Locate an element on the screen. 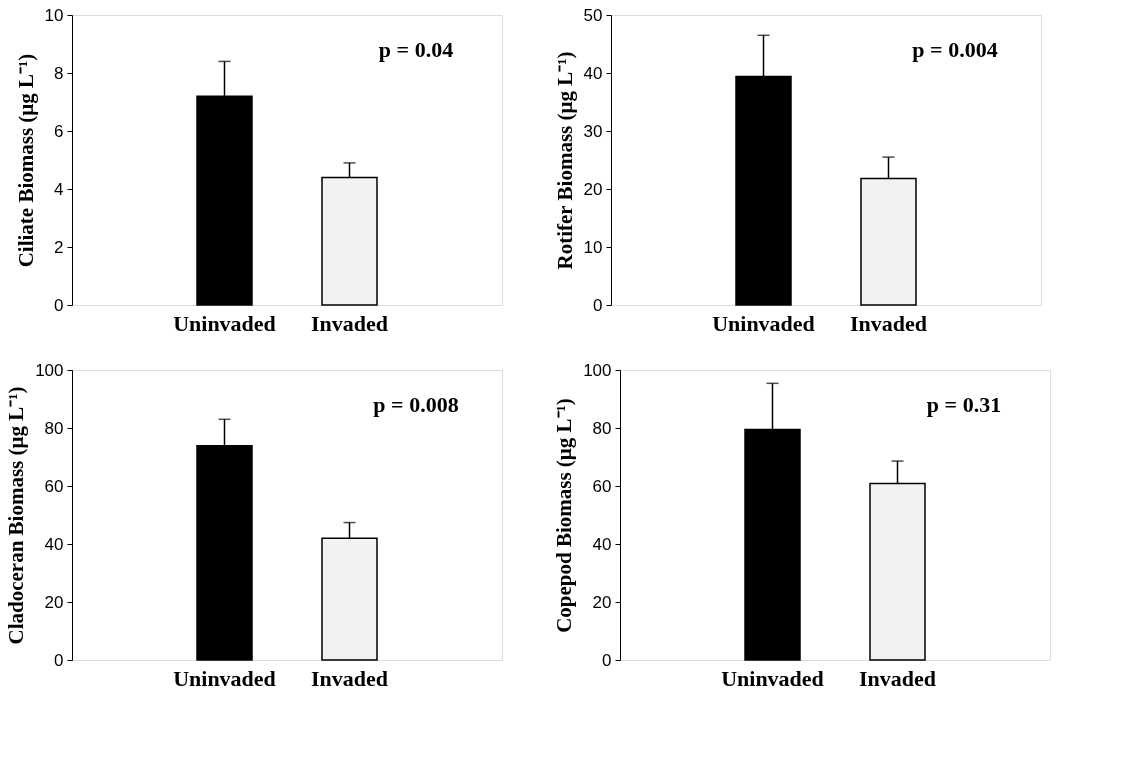  y-axis-title: Ciliate Biomass (μg L⁻¹) is located at coordinates (25, 160).